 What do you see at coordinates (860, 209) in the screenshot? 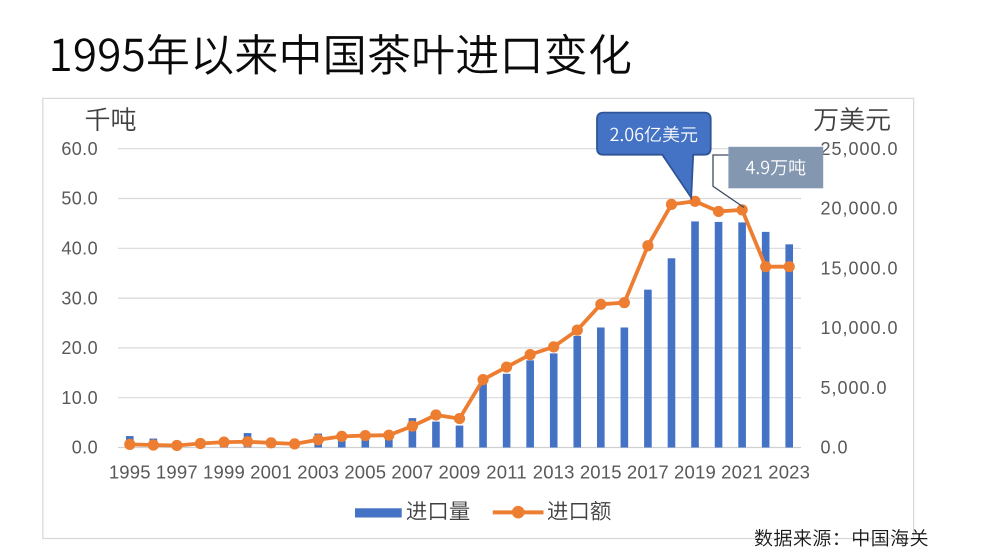
I see `svg-text: 20,000.0` at bounding box center [860, 209].